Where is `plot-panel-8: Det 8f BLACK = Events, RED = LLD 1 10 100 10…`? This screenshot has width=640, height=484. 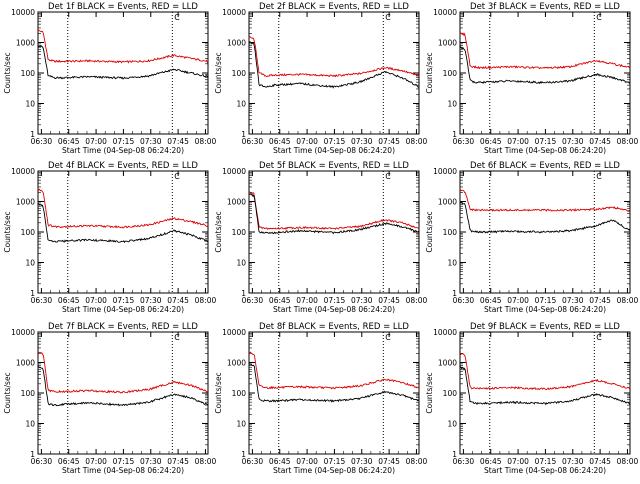
plot-panel-8: Det 8f BLACK = Events, RED = LLD 1 10 100 10… is located at coordinates (320, 398).